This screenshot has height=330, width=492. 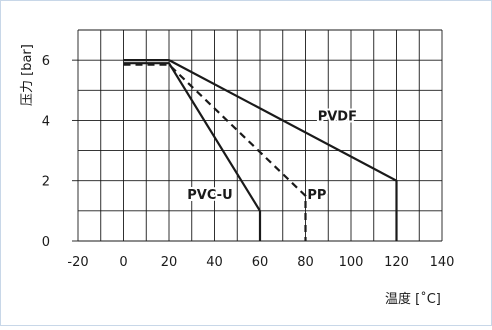 I want to click on x-tick-label: 60, so click(x=260, y=262).